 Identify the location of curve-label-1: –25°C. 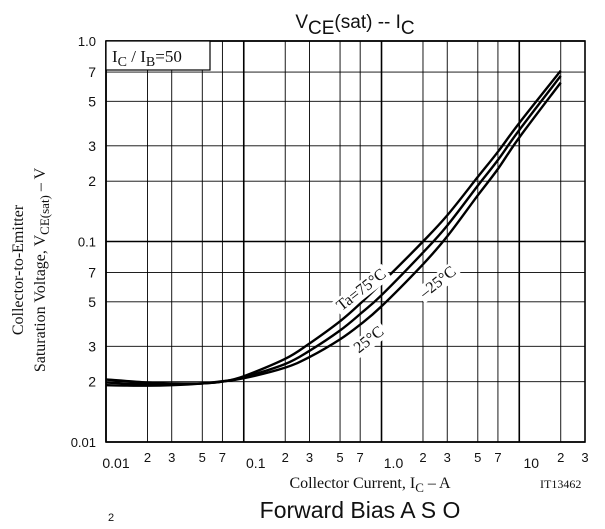
(438, 282).